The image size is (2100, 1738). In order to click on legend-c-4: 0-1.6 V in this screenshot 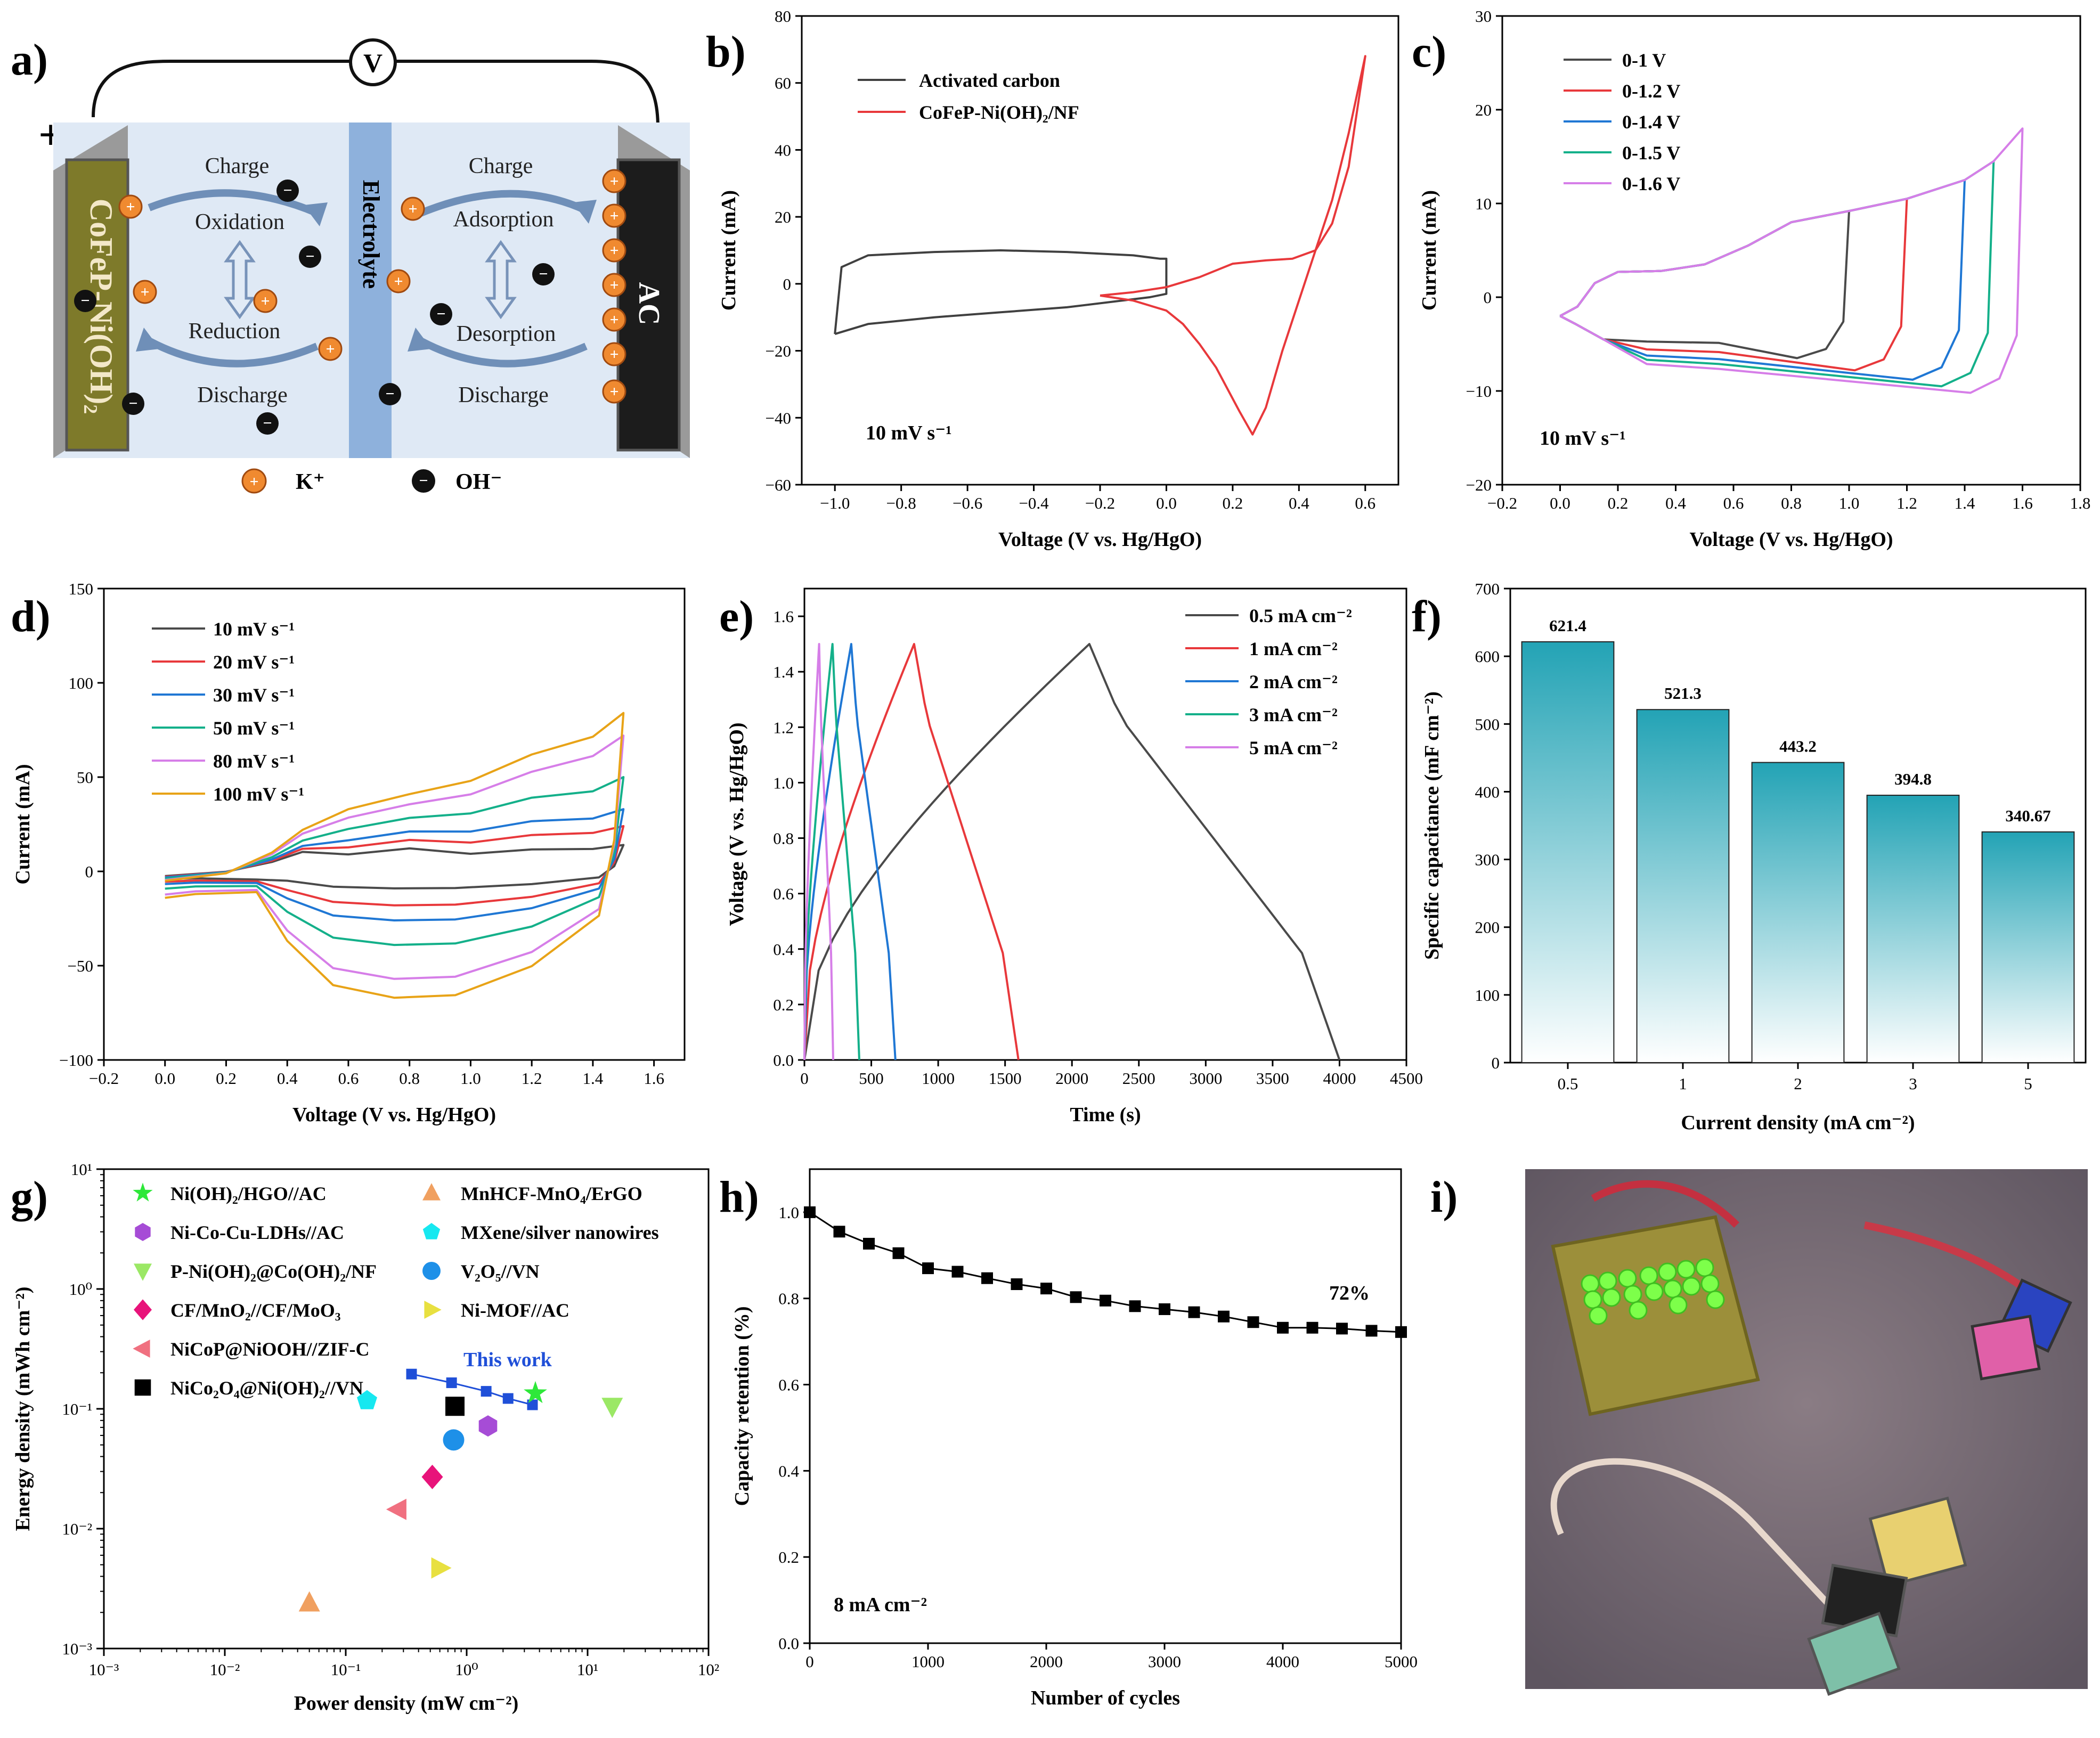, I will do `click(1651, 183)`.